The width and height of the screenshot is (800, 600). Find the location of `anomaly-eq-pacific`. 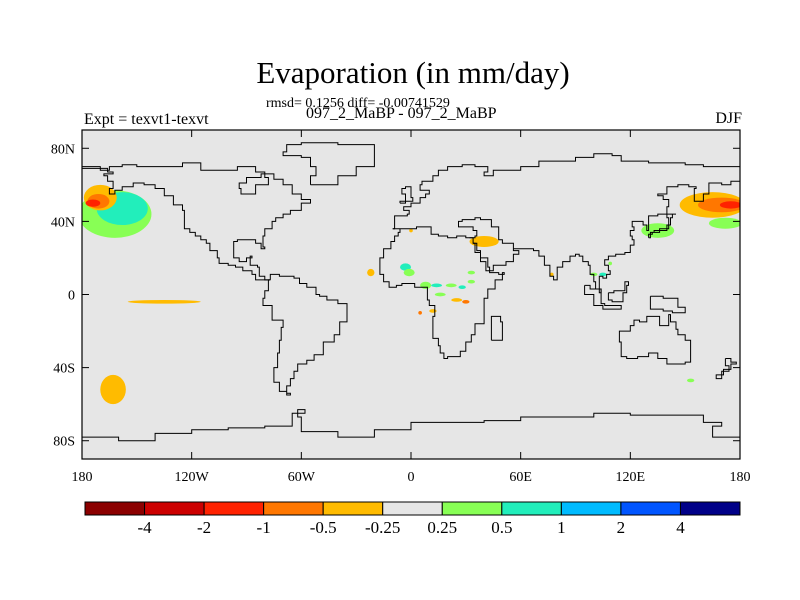

anomaly-eq-pacific is located at coordinates (164, 301).